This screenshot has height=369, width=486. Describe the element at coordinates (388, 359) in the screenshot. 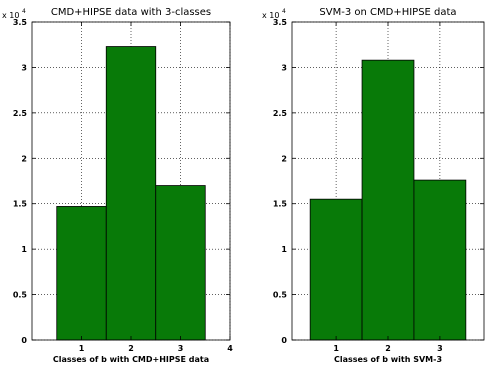

I see `x-axis-label: Classes of b with SVM-3` at that location.